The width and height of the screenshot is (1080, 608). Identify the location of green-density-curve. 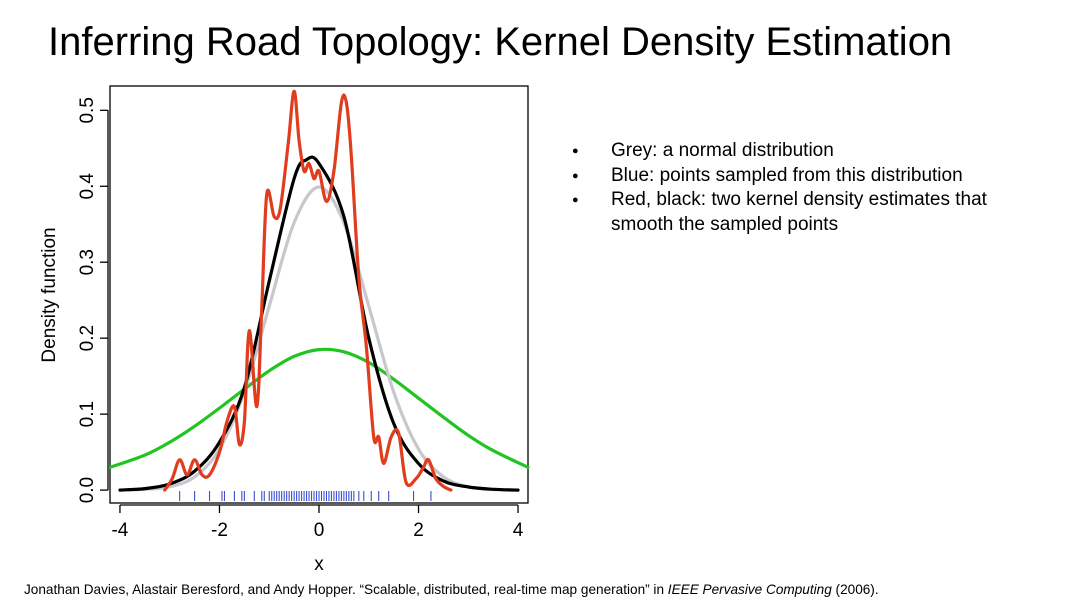
(319, 408).